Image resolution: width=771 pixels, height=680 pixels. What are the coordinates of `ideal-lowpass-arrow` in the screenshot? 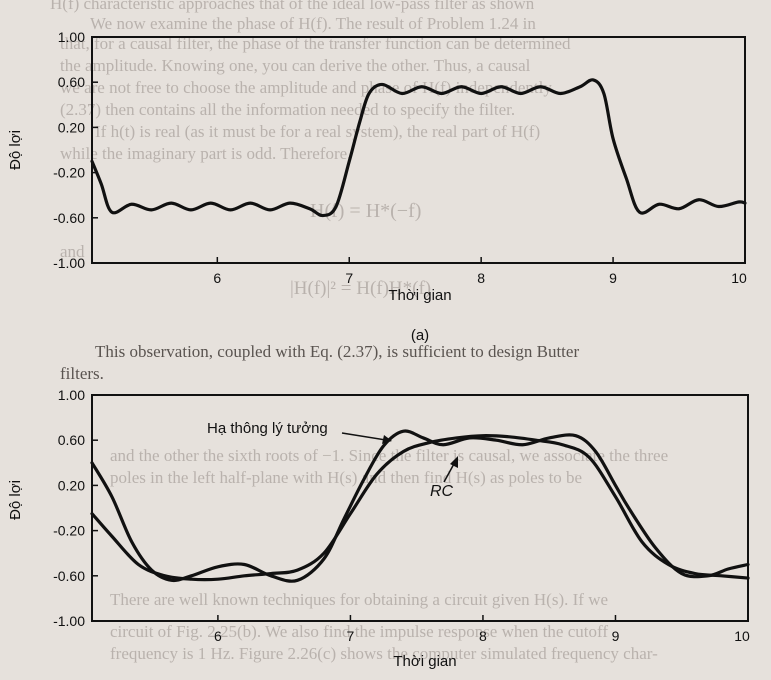 It's located at (364, 436).